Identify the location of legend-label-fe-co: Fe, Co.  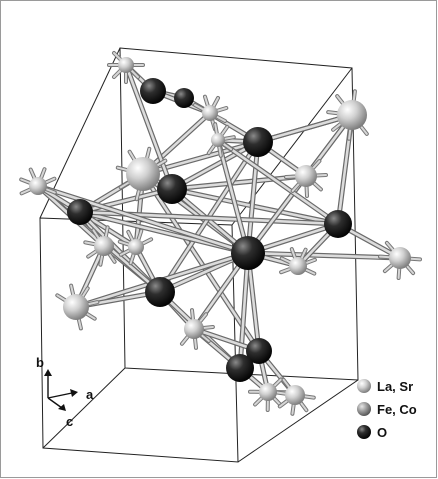
(397, 409).